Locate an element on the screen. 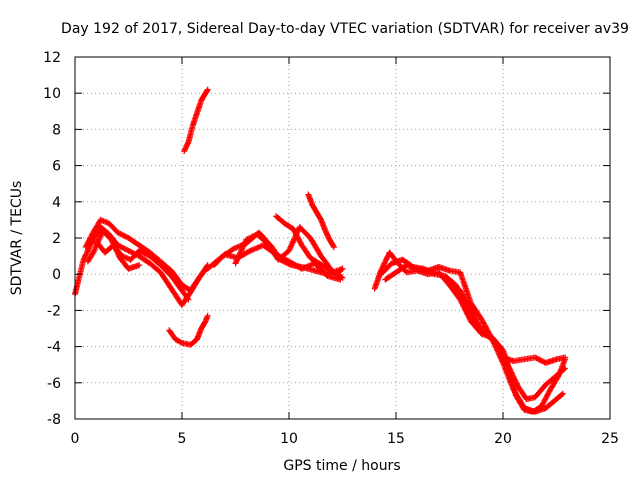  series-track-f is located at coordinates (196, 120).